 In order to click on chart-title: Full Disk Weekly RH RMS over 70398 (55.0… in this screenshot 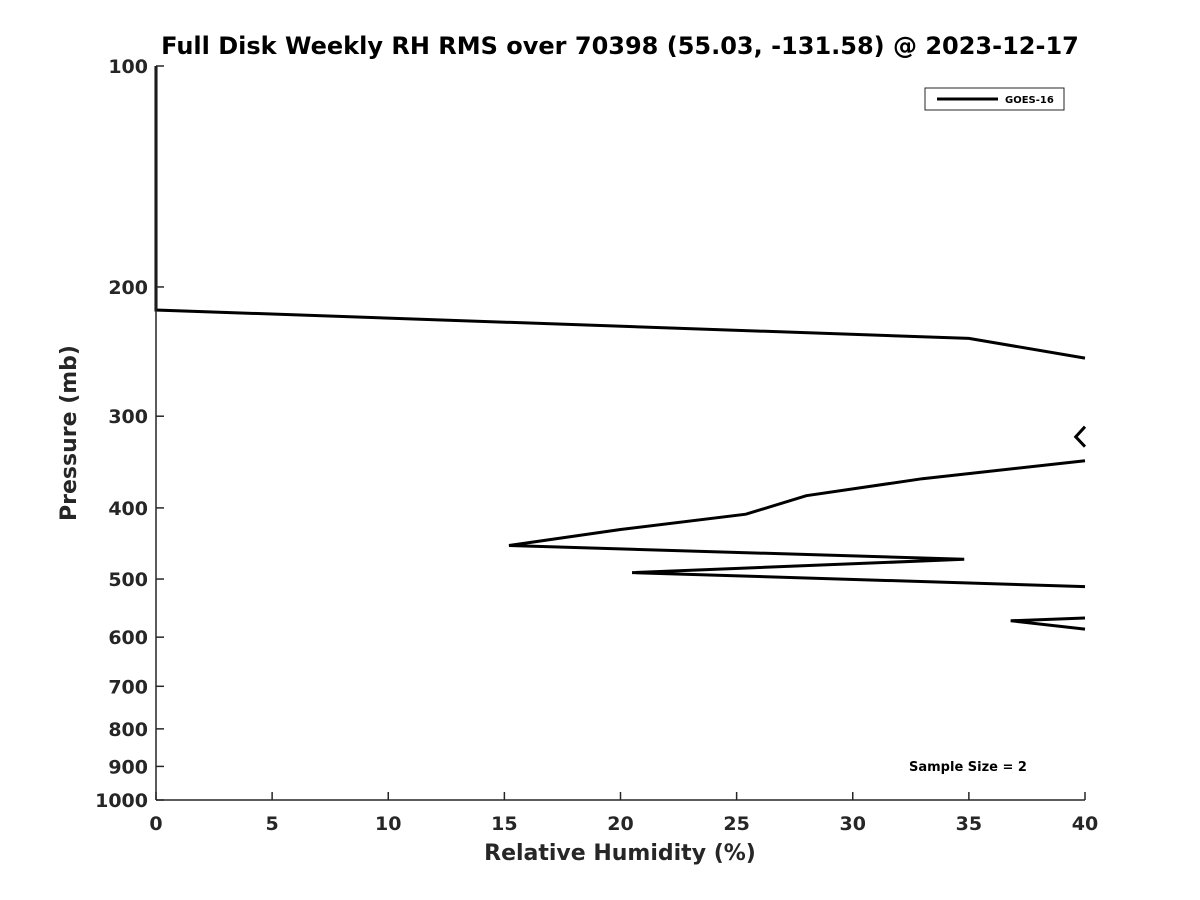, I will do `click(620, 46)`.